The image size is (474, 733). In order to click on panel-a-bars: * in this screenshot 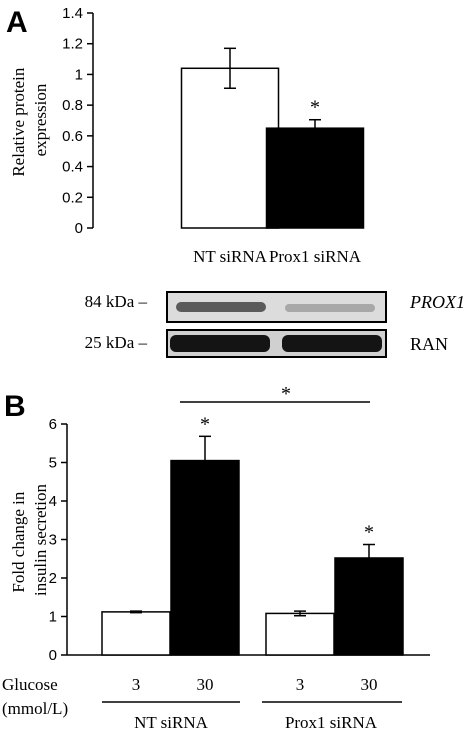, I will do `click(272, 138)`.